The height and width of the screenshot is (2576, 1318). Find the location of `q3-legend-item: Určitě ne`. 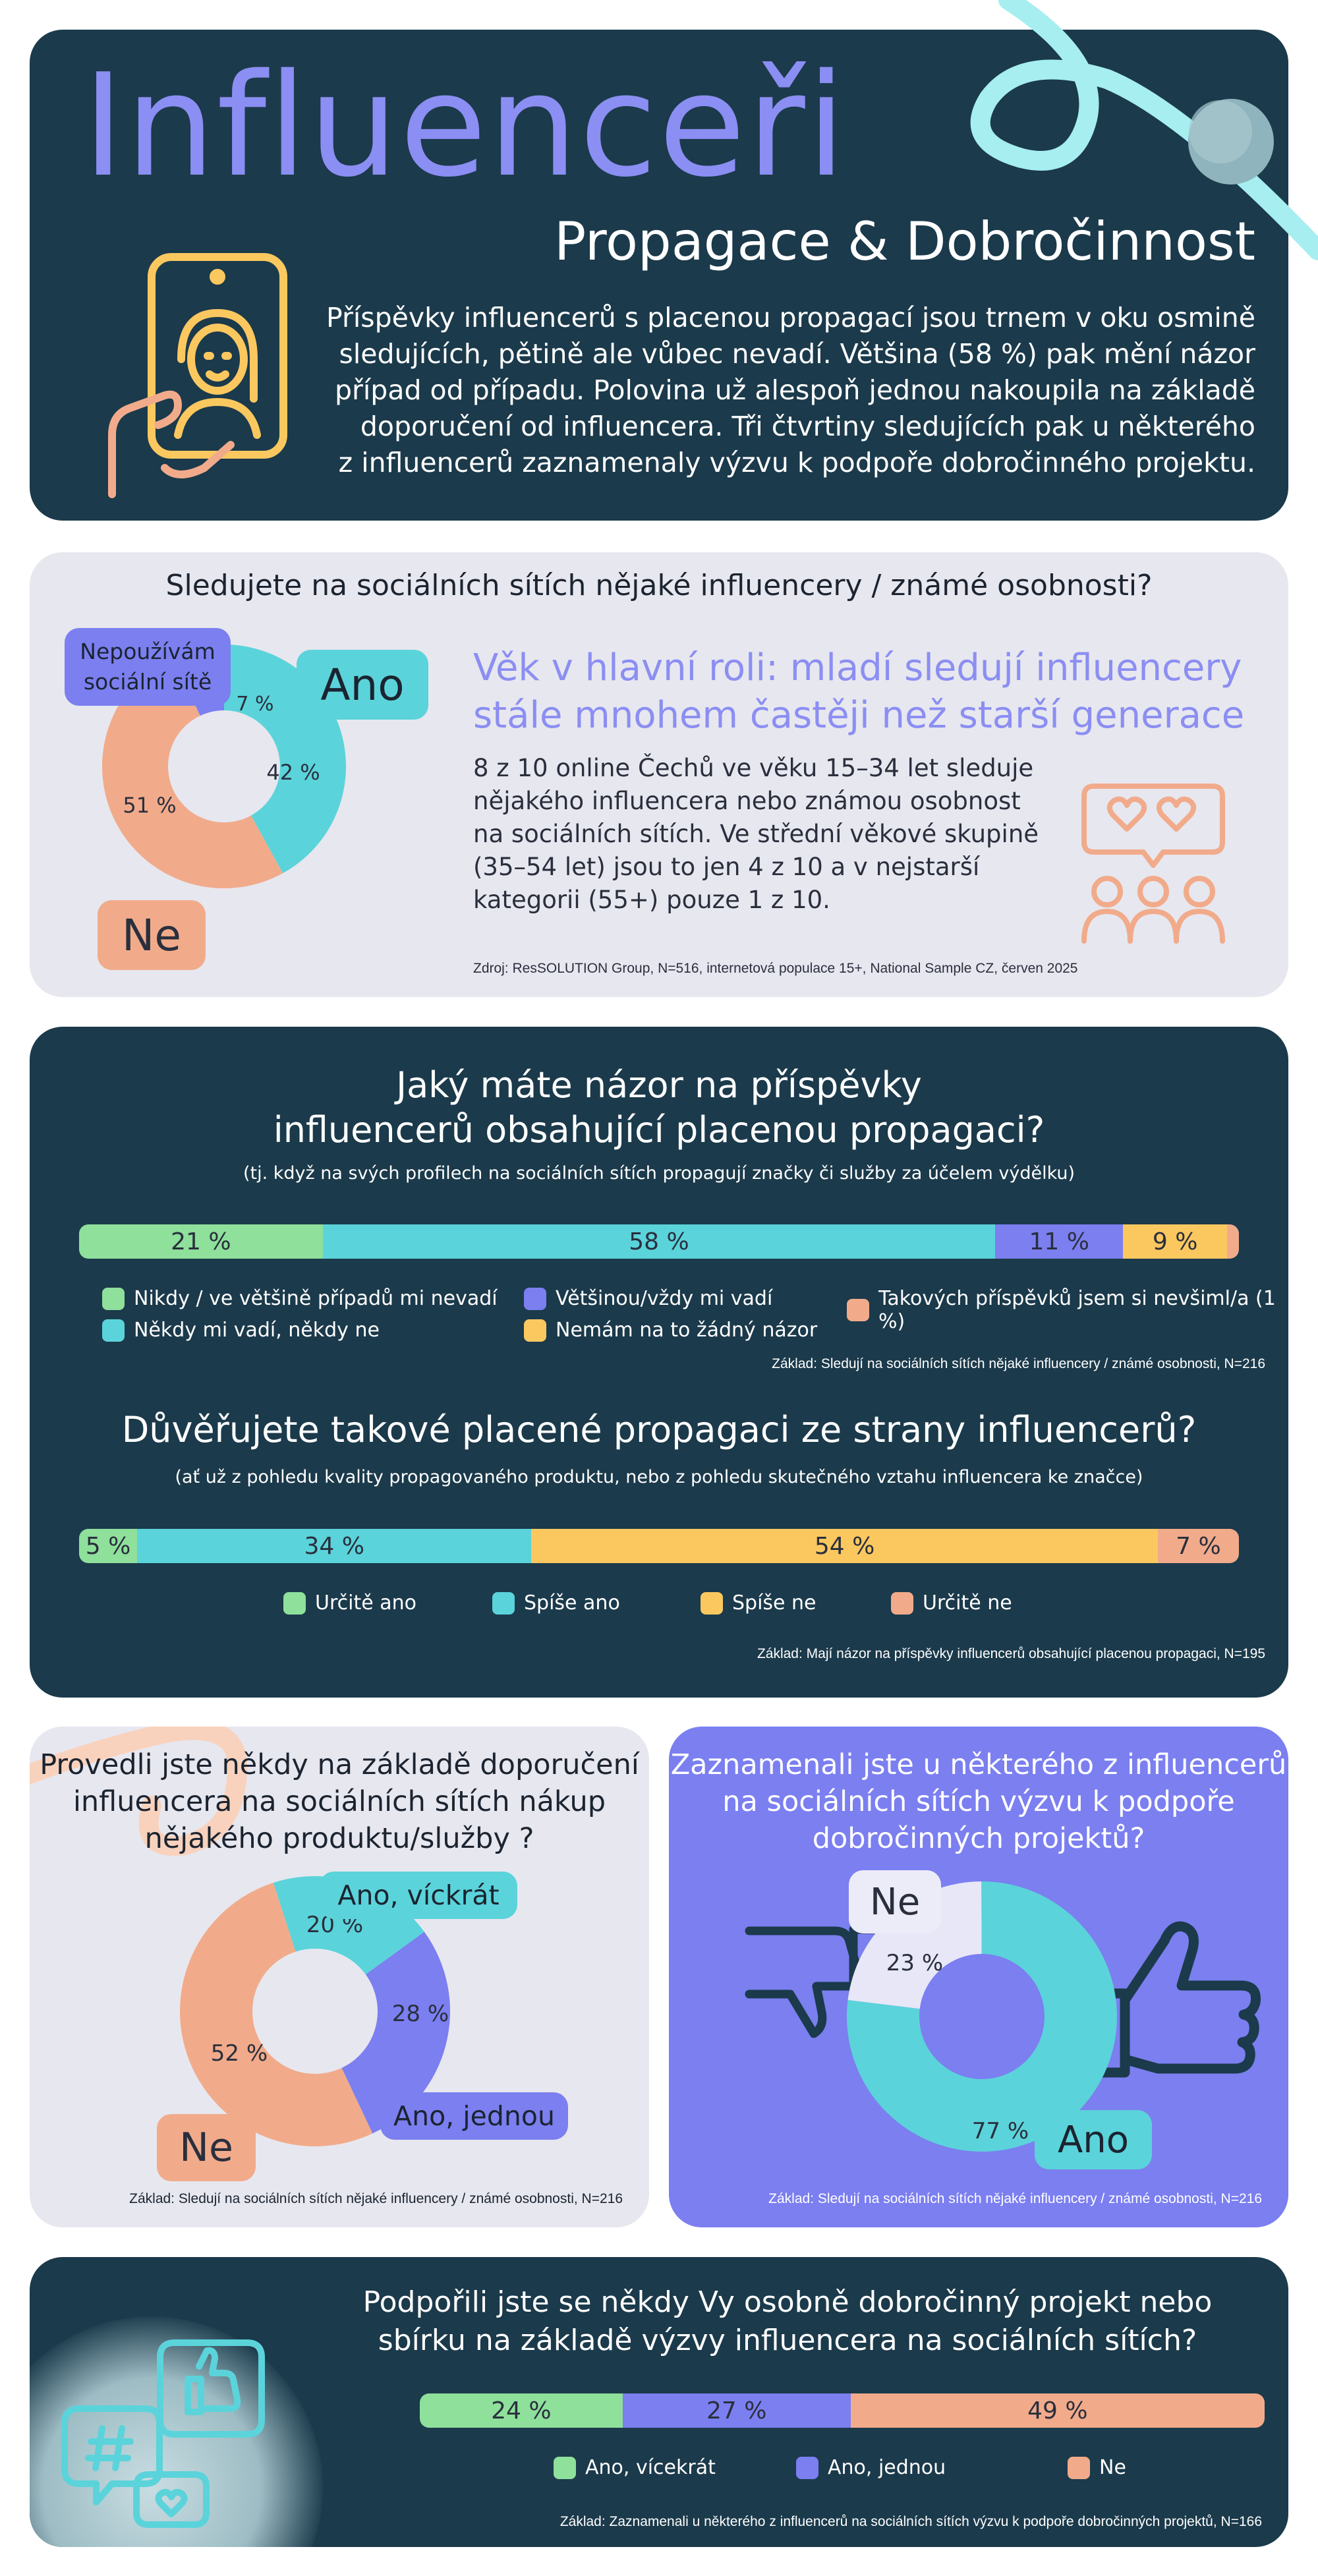

q3-legend-item: Určitě ne is located at coordinates (952, 1603).